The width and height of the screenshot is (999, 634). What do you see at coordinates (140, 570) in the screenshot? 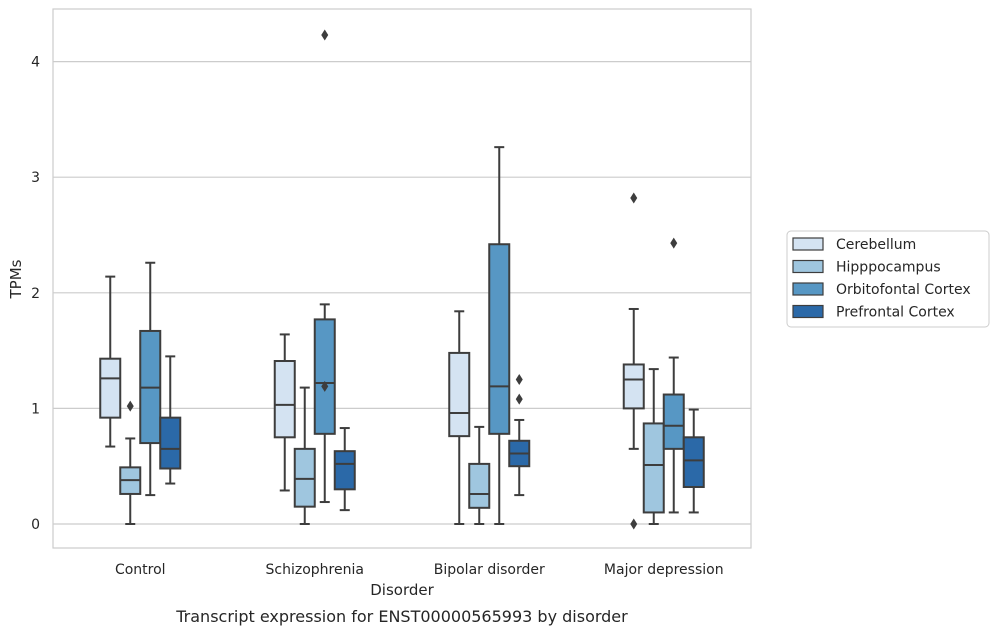
I see `x-tick-label: Control` at bounding box center [140, 570].